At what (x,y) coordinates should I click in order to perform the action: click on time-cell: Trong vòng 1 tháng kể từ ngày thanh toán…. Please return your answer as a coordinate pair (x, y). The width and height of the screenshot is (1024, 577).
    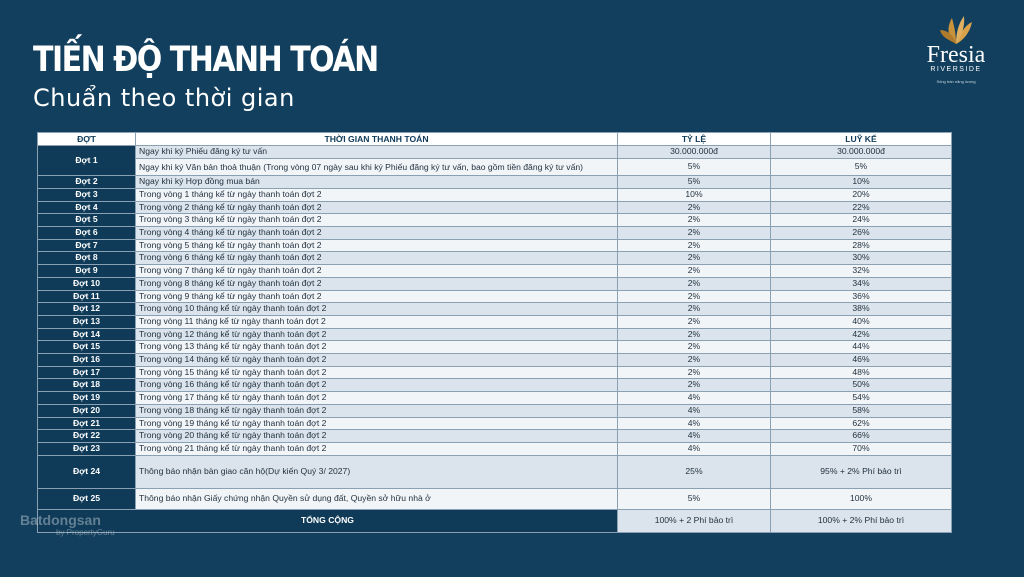
    Looking at the image, I should click on (376, 194).